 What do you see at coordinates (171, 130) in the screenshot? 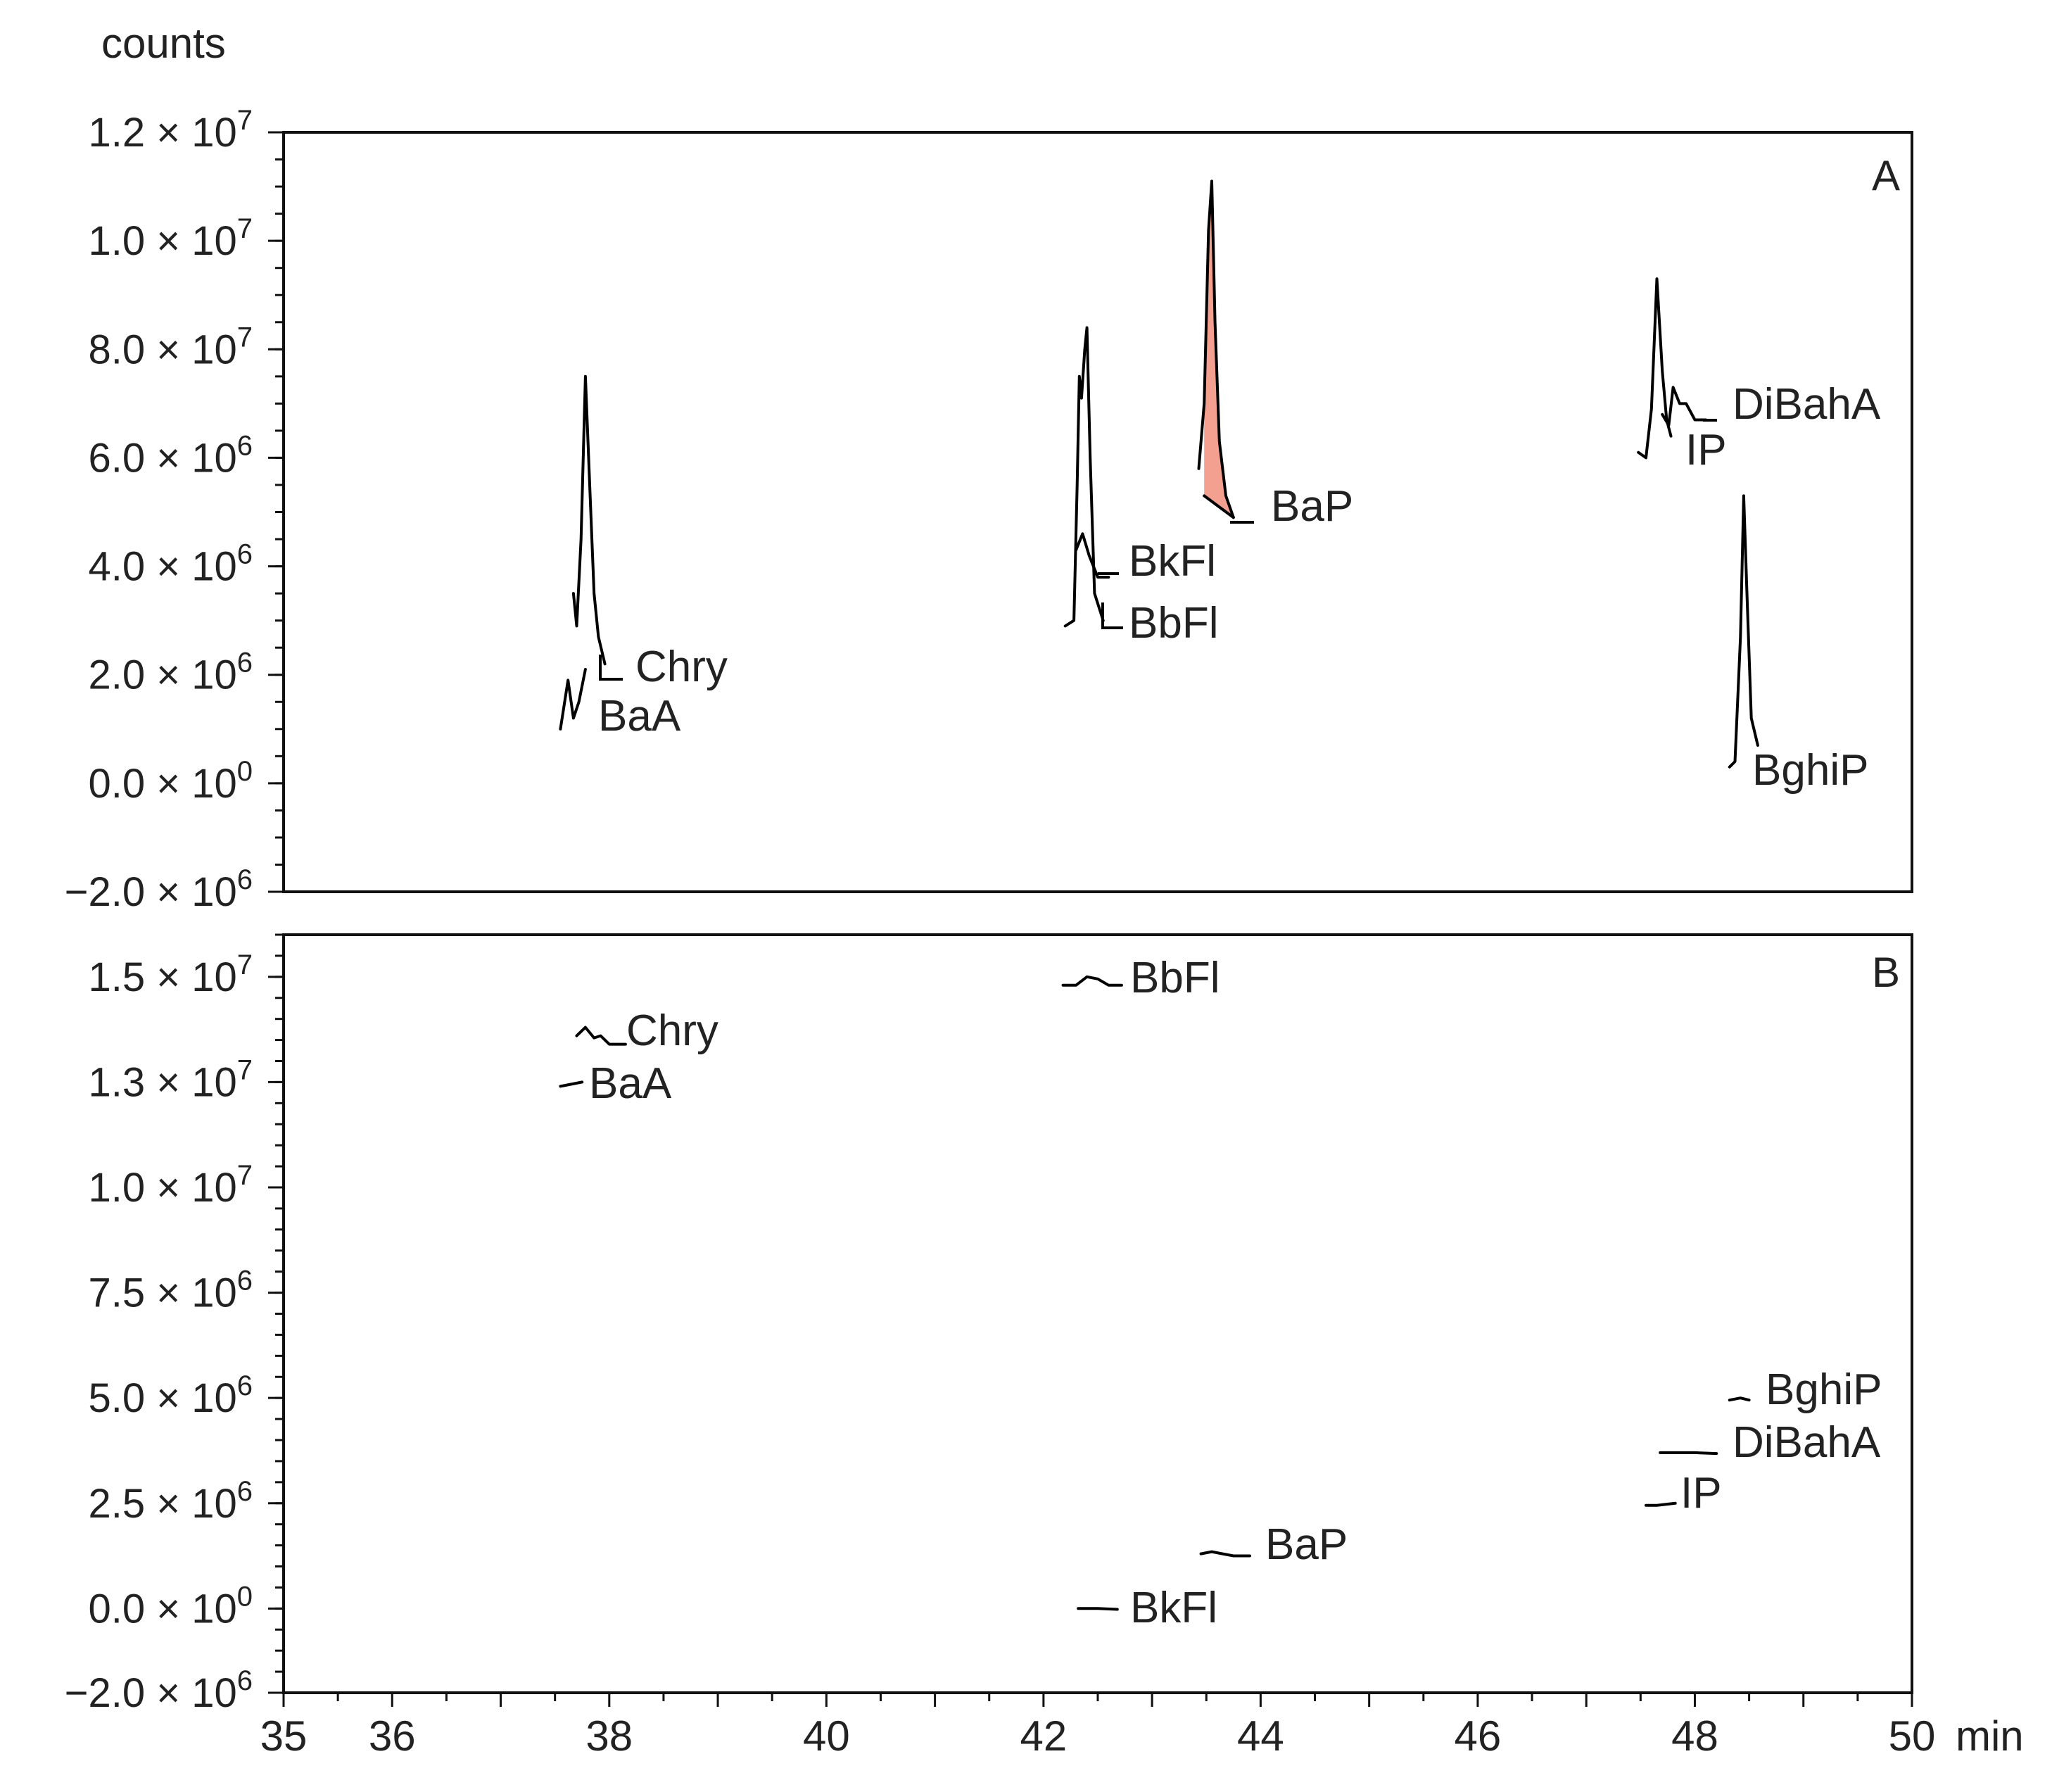
I see `y-tick-label: 1.2 × 10⁷` at bounding box center [171, 130].